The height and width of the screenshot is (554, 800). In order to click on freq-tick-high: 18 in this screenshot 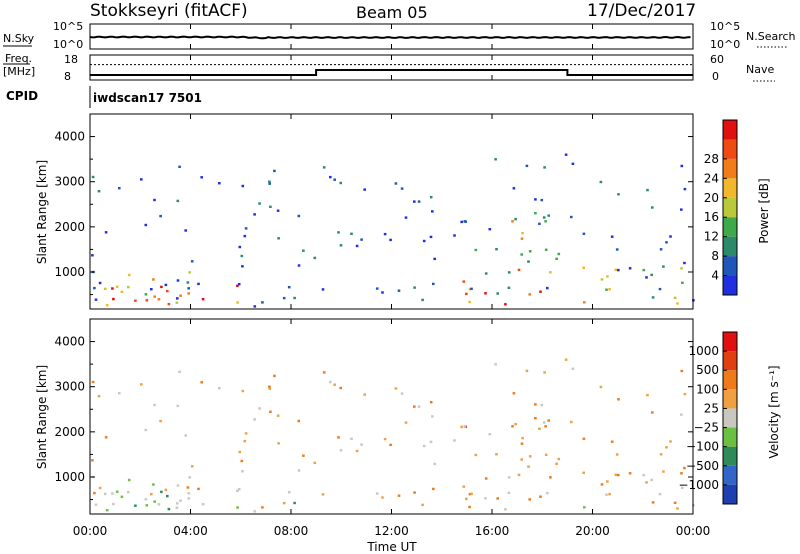, I will do `click(71, 59)`.